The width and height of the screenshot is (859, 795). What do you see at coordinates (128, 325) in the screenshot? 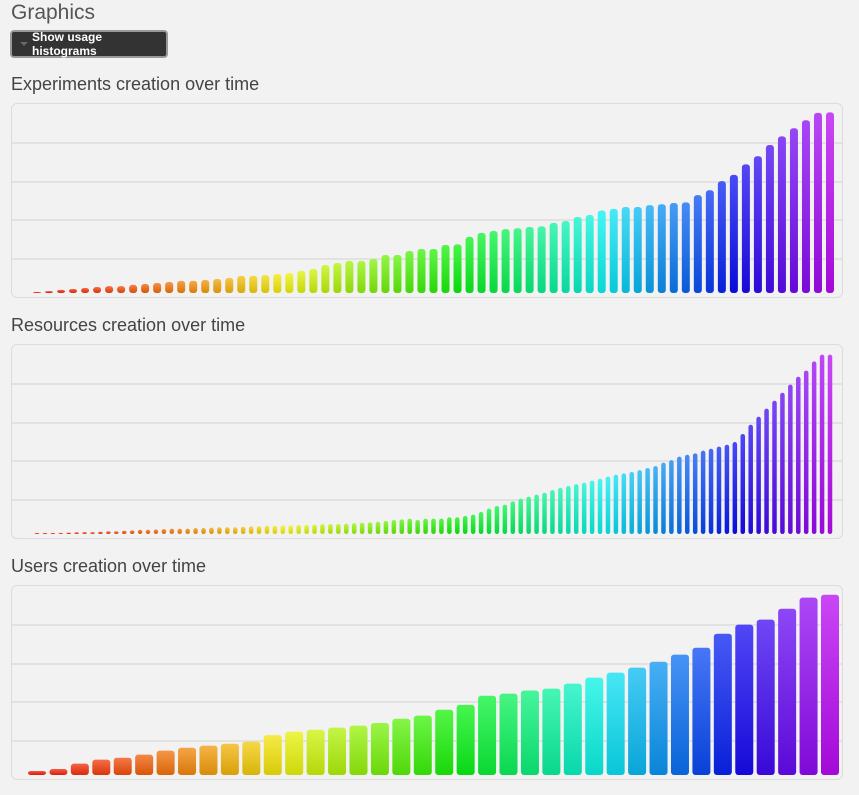
I see `chart-title-resources: Resources creation over time` at bounding box center [128, 325].